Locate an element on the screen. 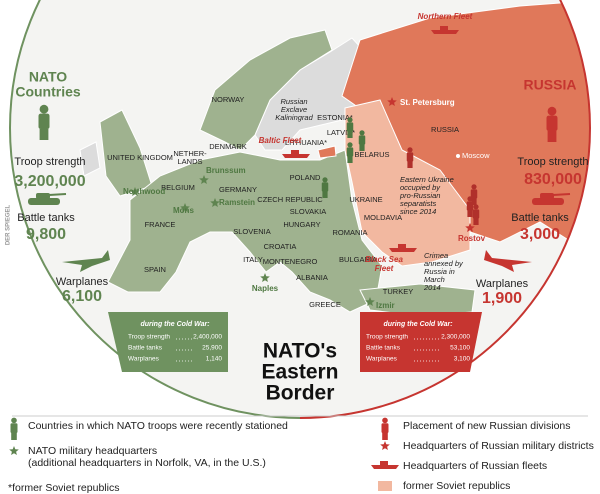  coldwar-value: 1,140 is located at coordinates (214, 359).